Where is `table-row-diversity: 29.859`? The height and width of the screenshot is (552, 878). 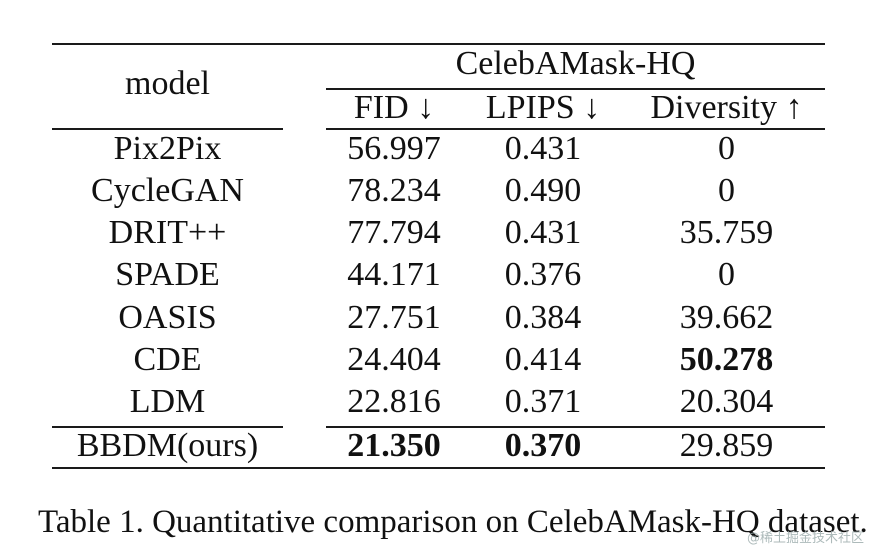 table-row-diversity: 29.859 is located at coordinates (726, 445).